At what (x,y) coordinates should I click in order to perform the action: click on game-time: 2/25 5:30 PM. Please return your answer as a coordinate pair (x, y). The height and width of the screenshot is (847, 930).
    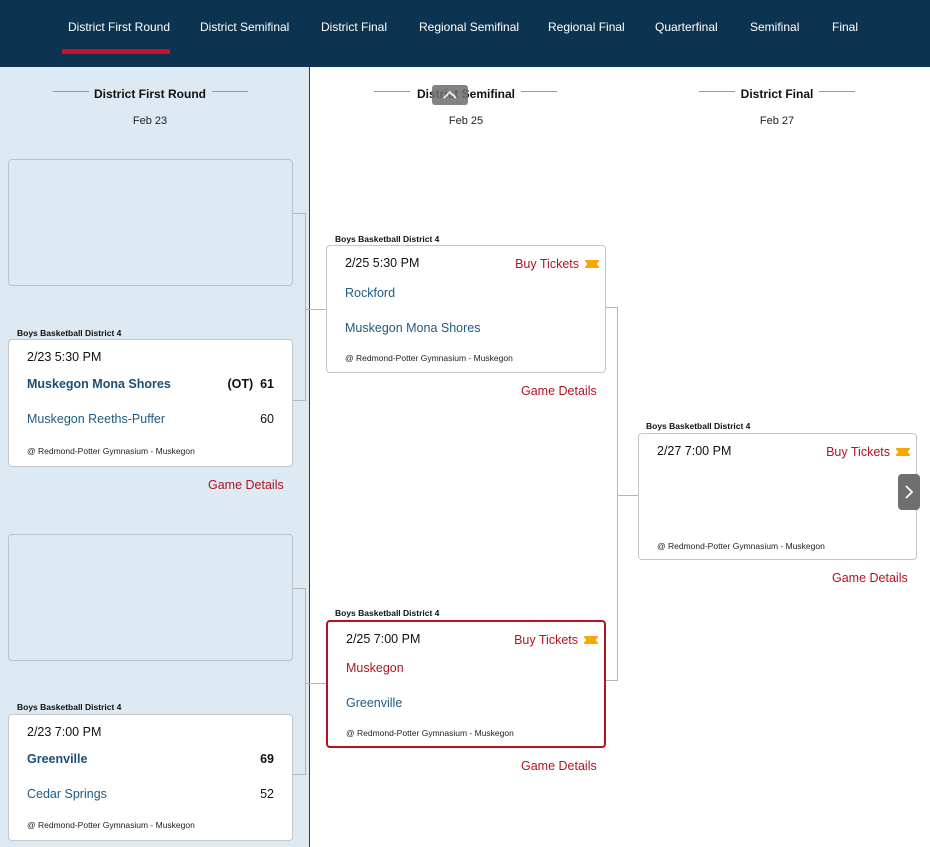
    Looking at the image, I should click on (382, 263).